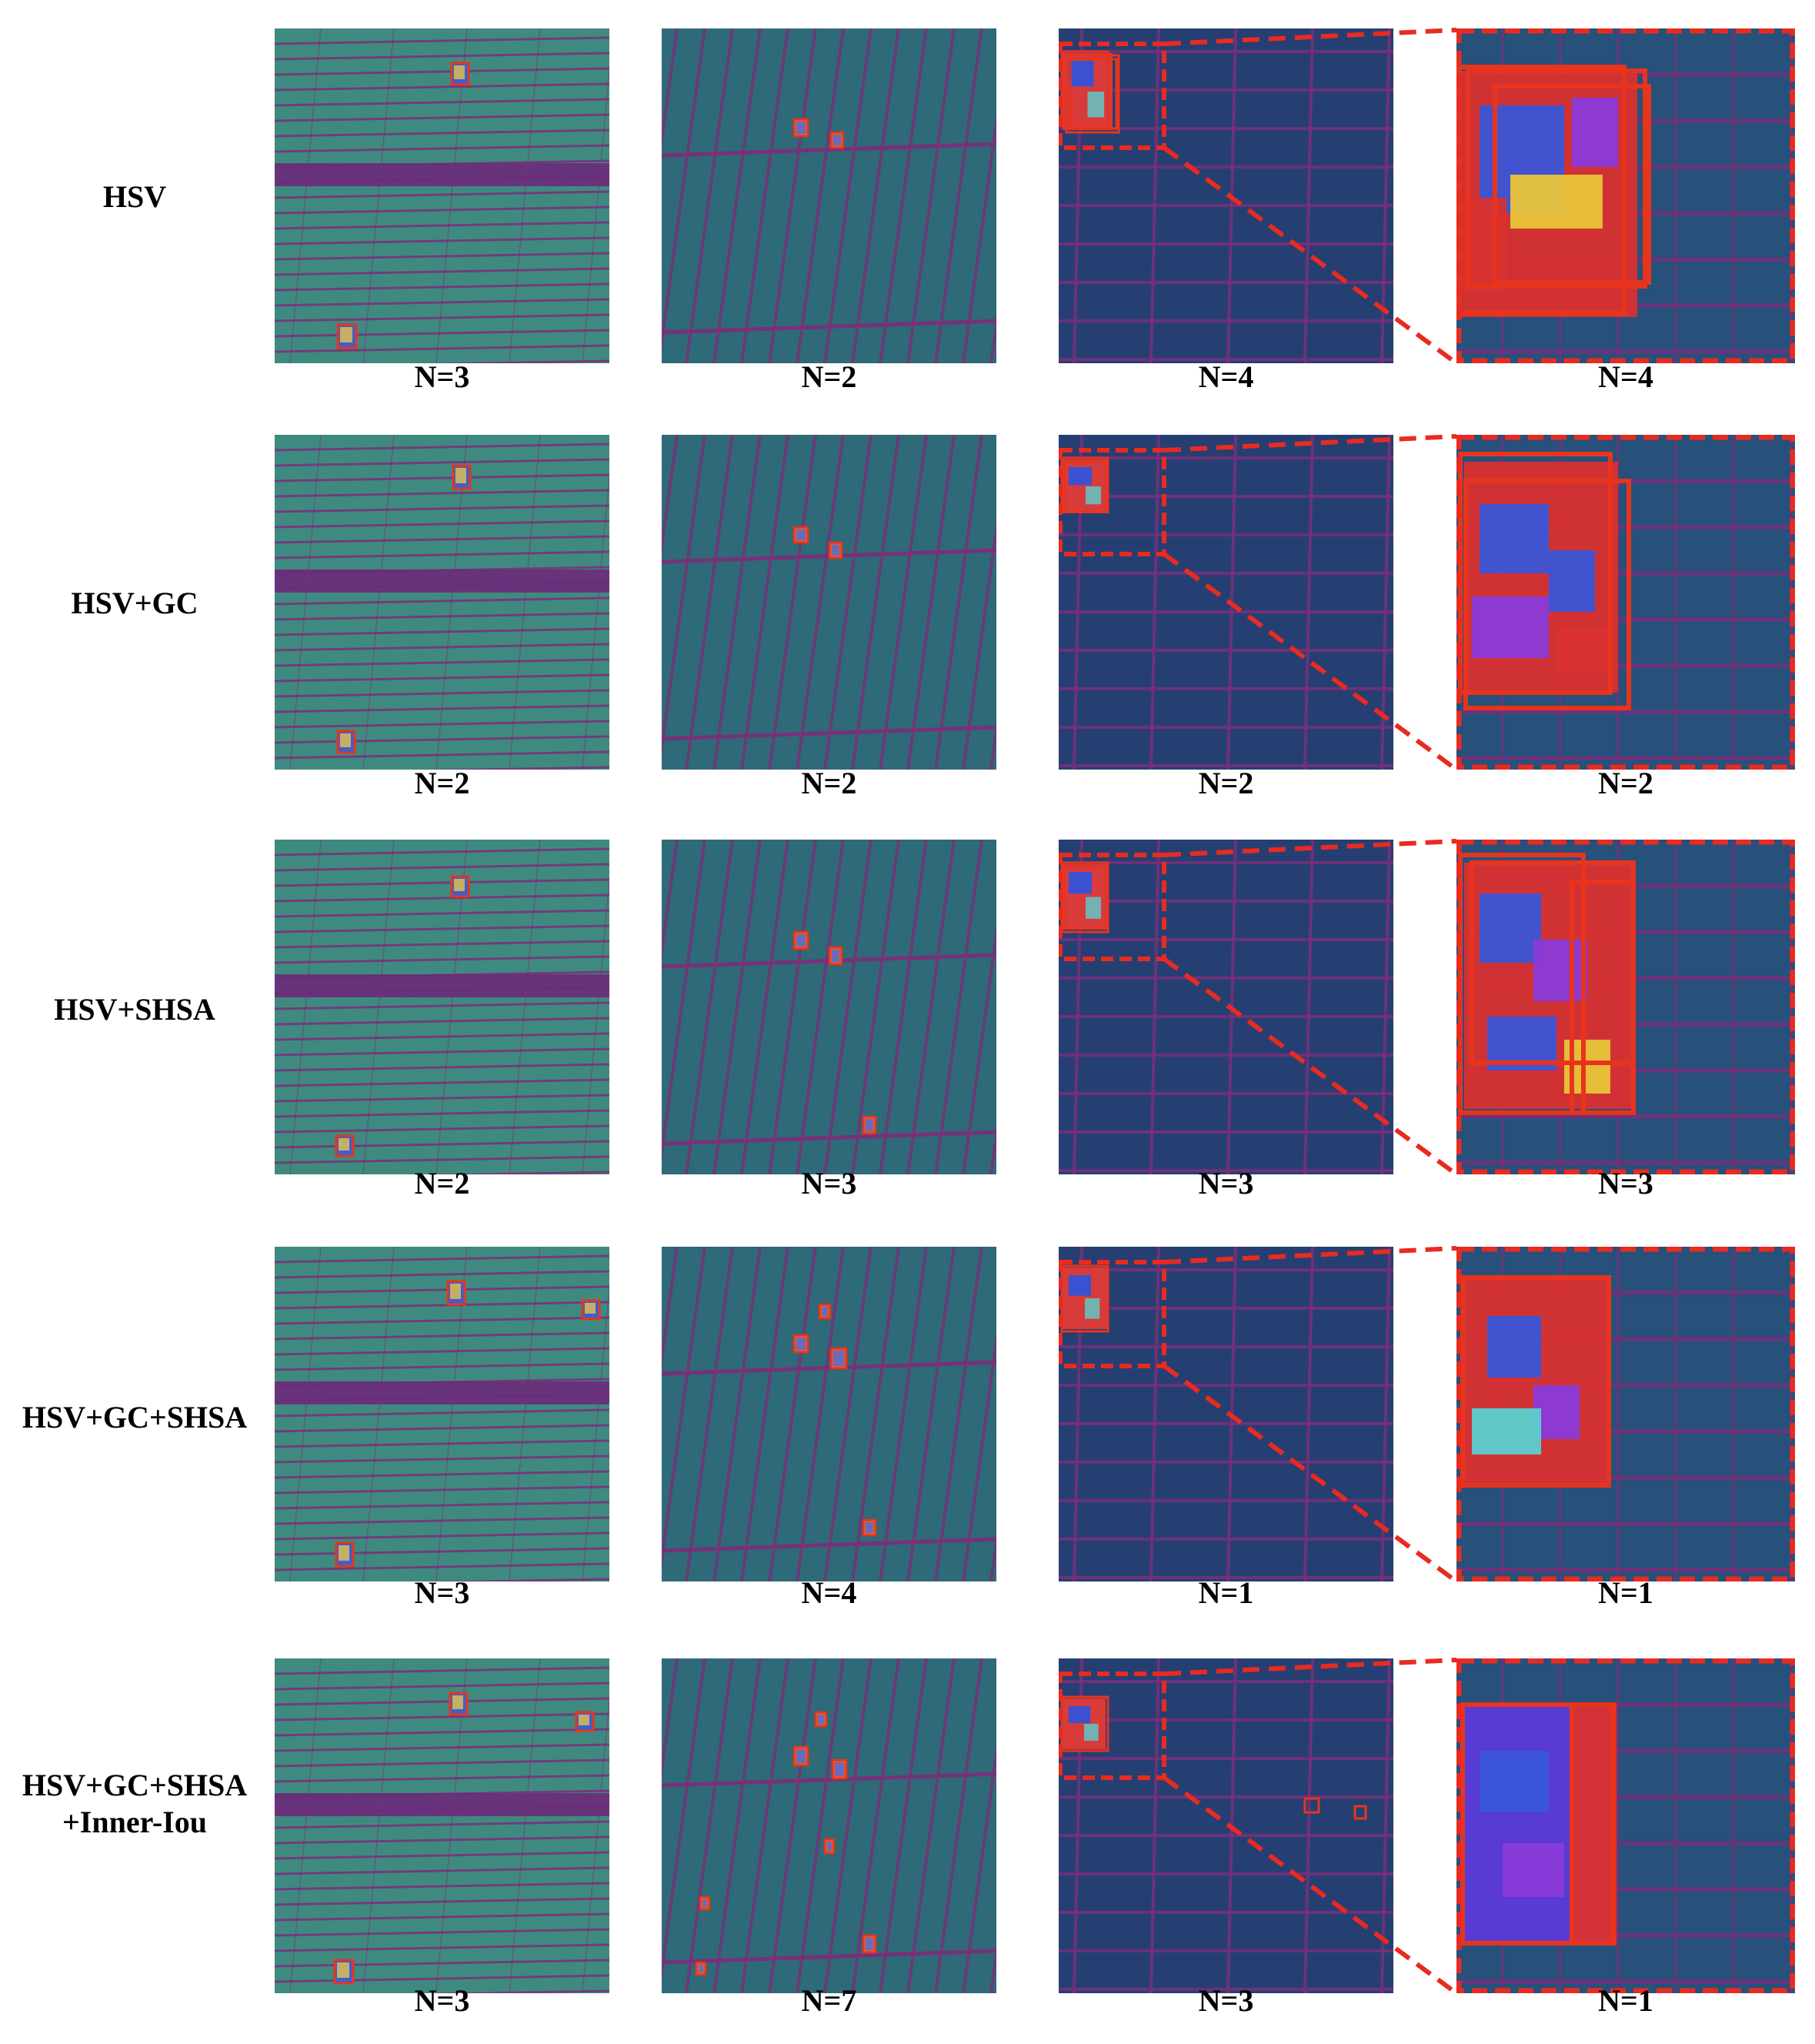  Describe the element at coordinates (829, 1825) in the screenshot. I see `panel-r5-c2` at that location.